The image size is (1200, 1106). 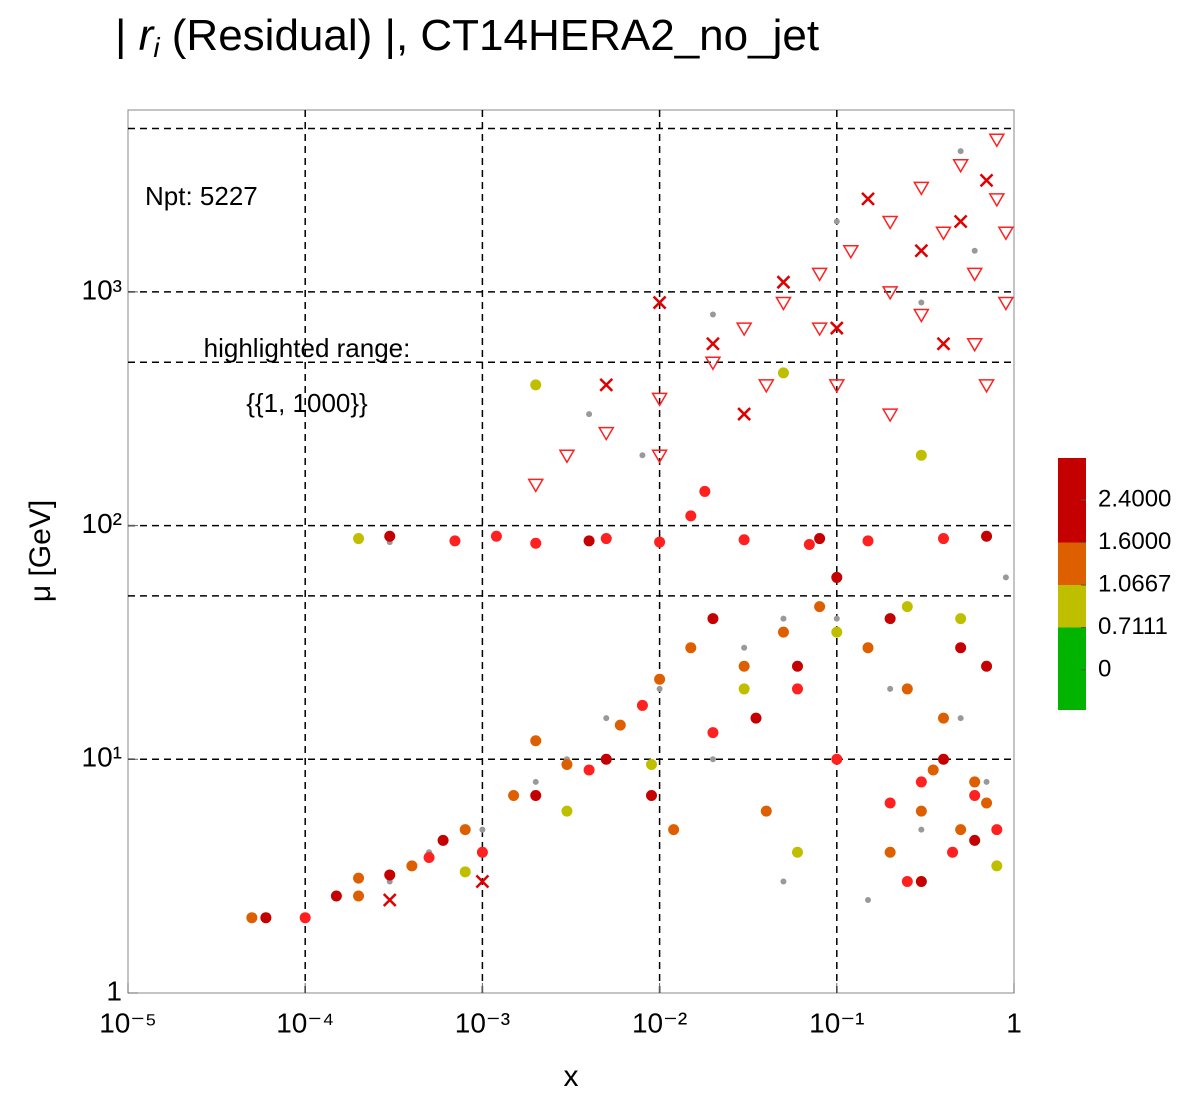 I want to click on title-rest: (Residual) |, CT14HERA2_no_jet, so click(x=490, y=35).